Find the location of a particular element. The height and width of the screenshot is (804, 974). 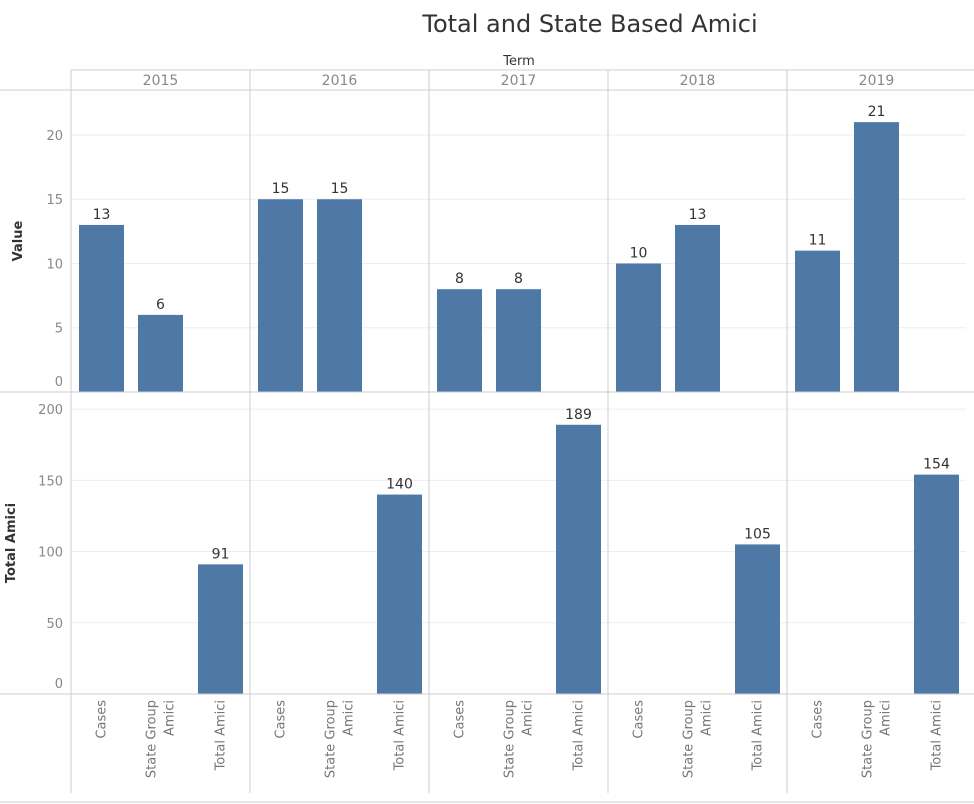

y-tick-label: 15 is located at coordinates (54, 200).